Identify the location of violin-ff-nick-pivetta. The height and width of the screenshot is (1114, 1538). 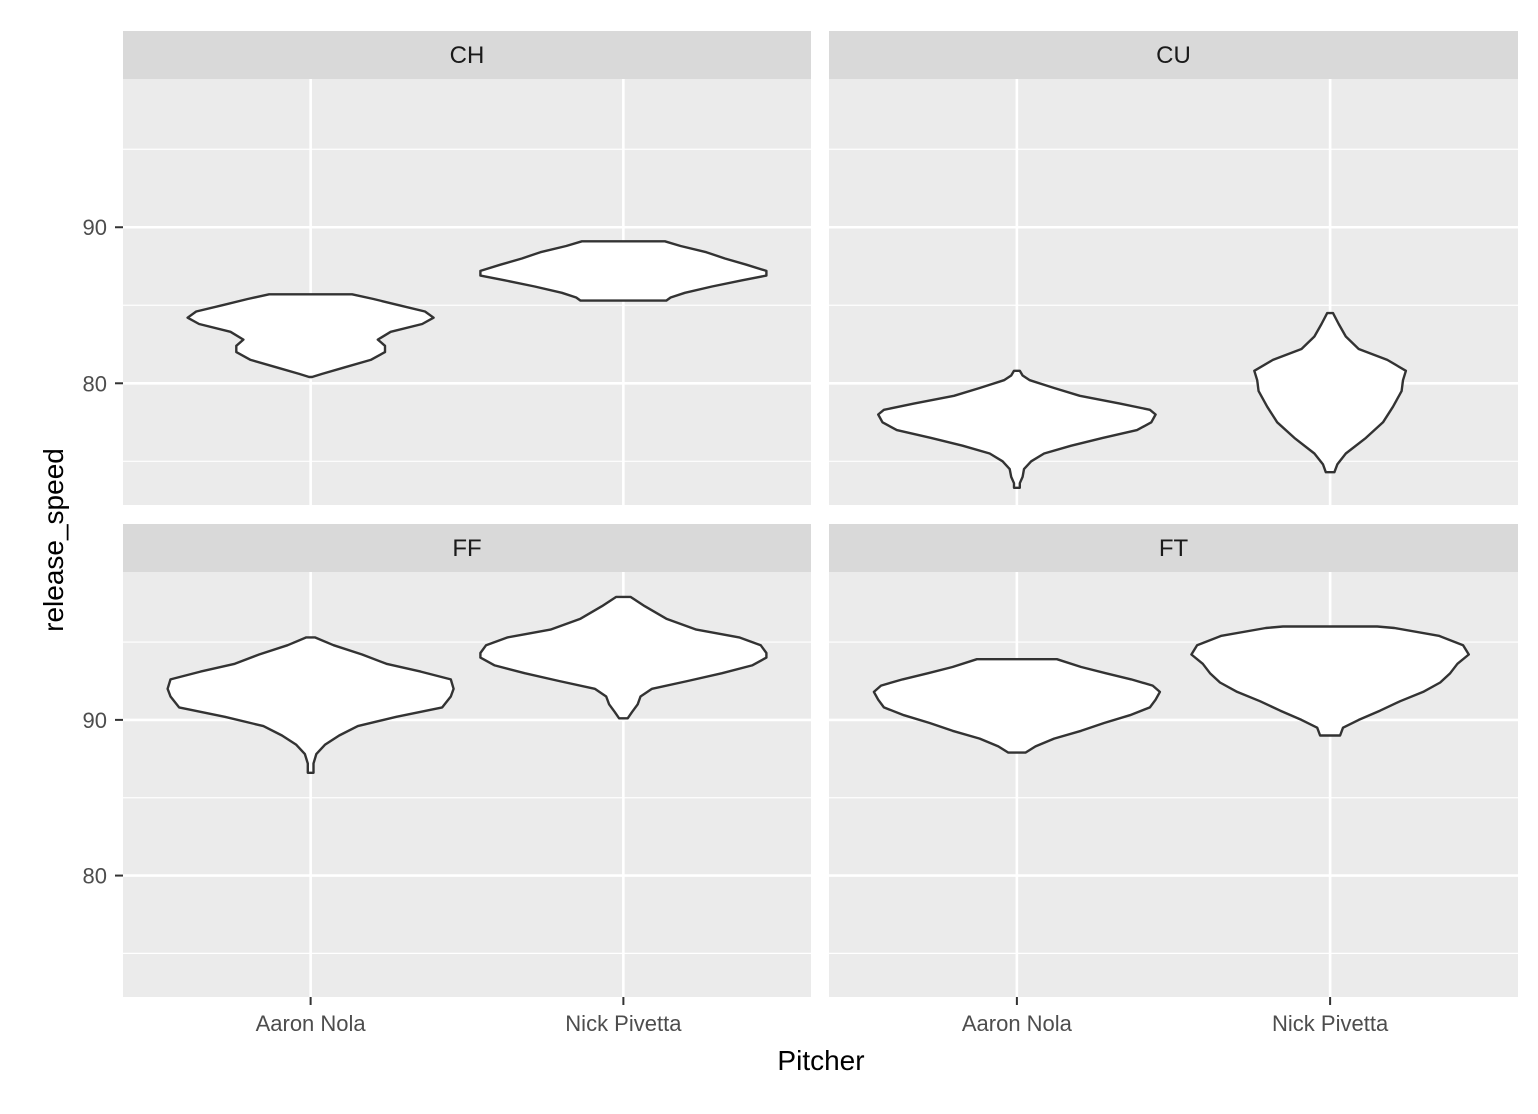
(623, 657).